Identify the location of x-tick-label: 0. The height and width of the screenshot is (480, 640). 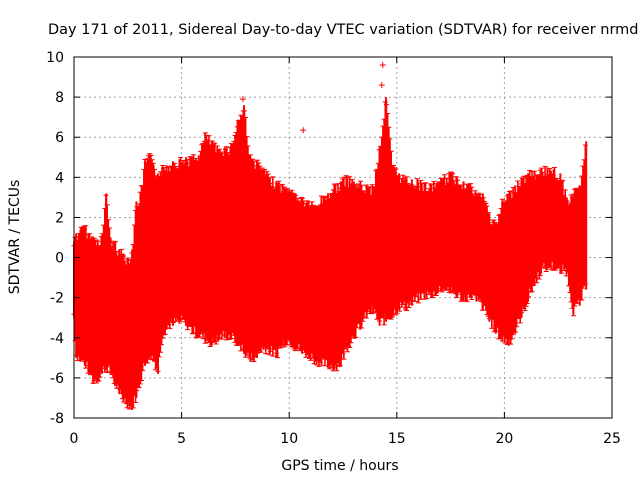
(74, 439).